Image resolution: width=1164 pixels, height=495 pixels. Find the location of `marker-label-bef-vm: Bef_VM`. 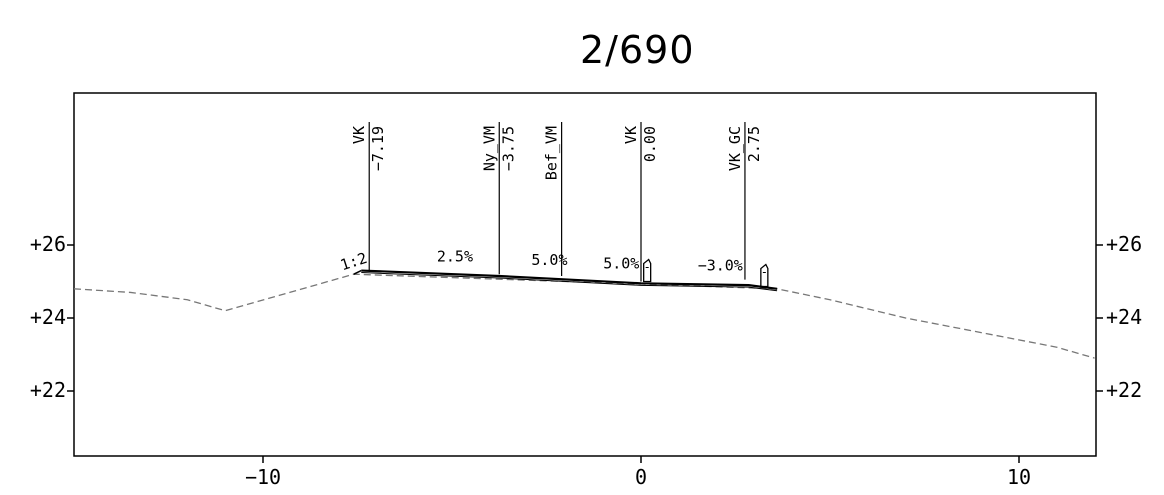

marker-label-bef-vm: Bef_VM is located at coordinates (552, 153).